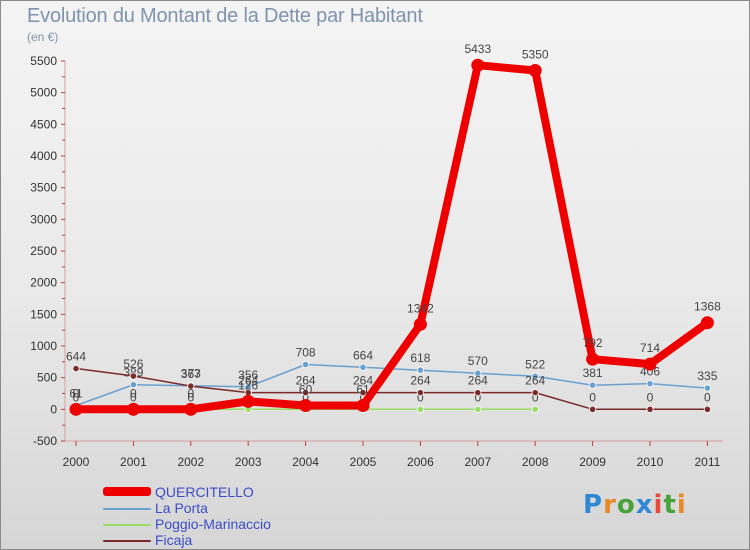 The height and width of the screenshot is (550, 750). I want to click on x-tick-label: 2011, so click(707, 462).